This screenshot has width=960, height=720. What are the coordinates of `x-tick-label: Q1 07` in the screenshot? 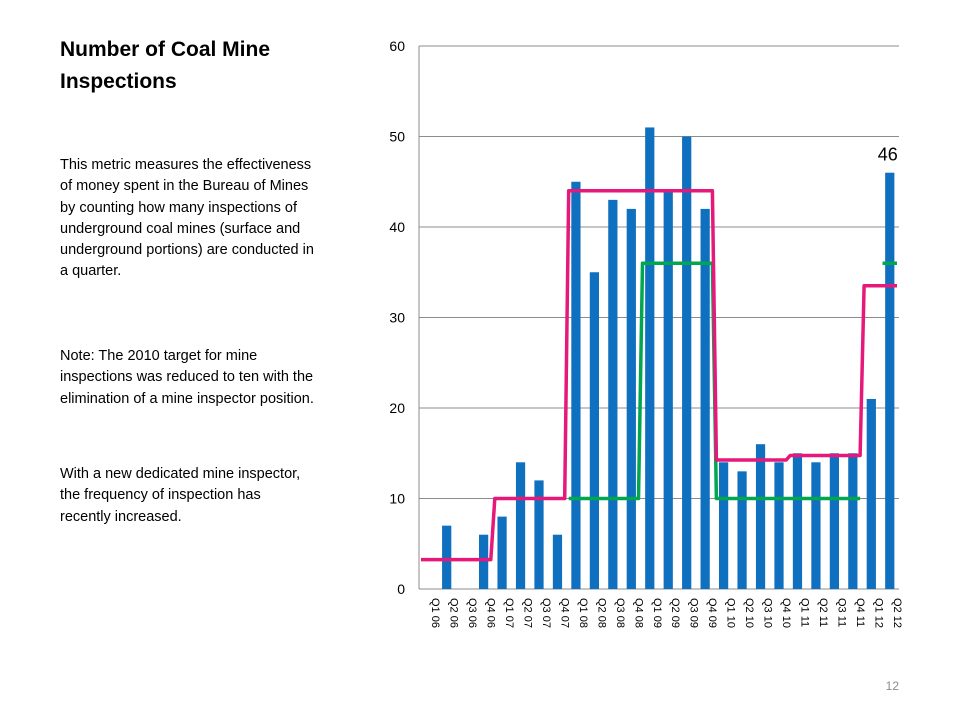 It's located at (509, 613).